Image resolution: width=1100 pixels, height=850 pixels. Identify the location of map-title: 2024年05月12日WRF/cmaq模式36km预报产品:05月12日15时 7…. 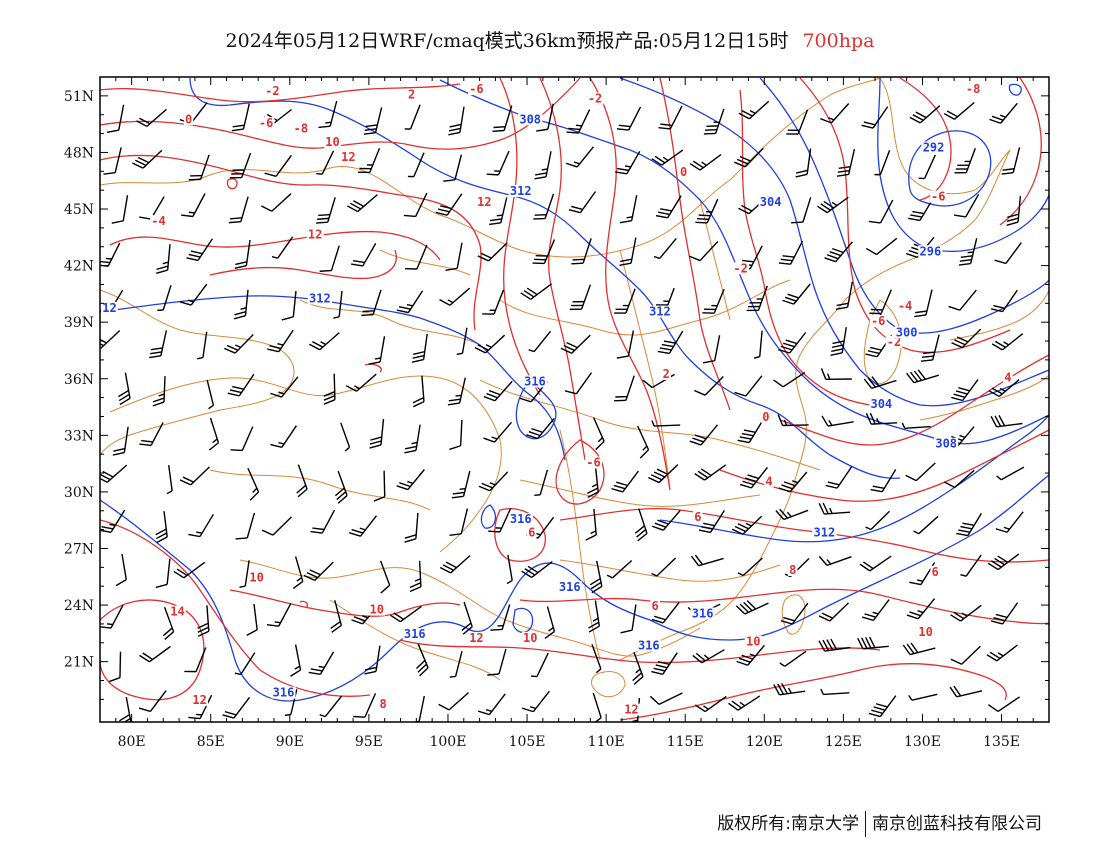
(550, 39).